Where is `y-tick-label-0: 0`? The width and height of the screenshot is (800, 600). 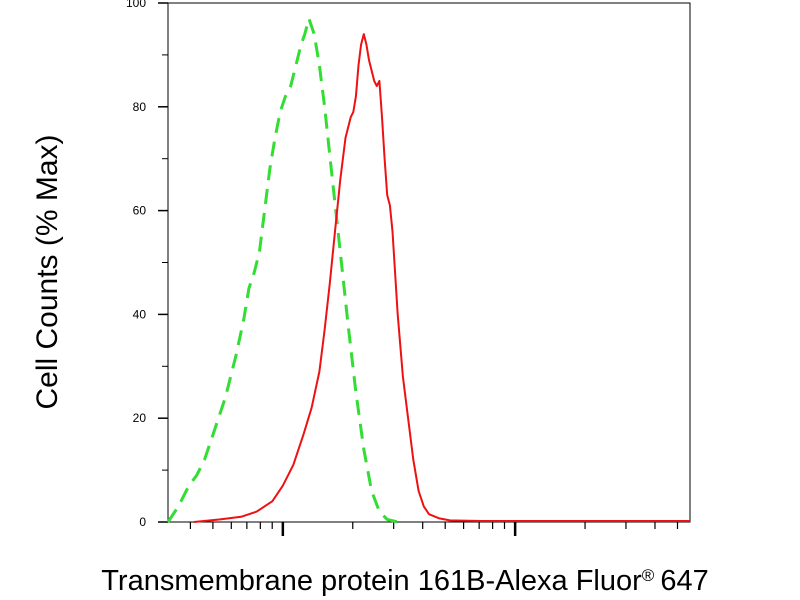 y-tick-label-0: 0 is located at coordinates (142, 522).